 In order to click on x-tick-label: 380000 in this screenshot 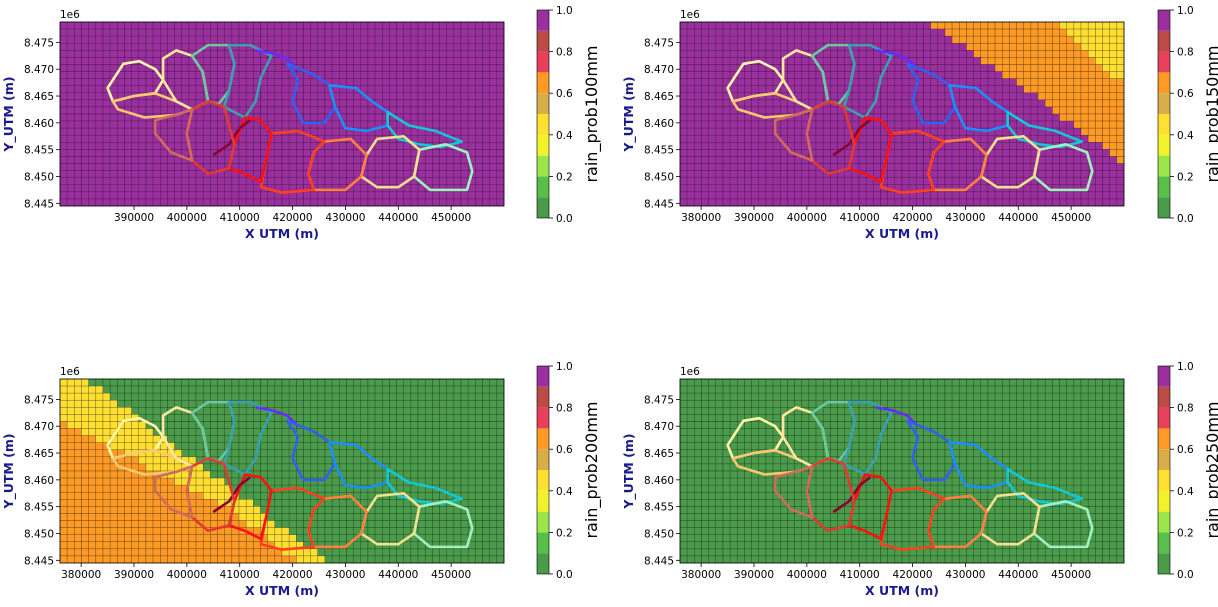, I will do `click(701, 218)`.